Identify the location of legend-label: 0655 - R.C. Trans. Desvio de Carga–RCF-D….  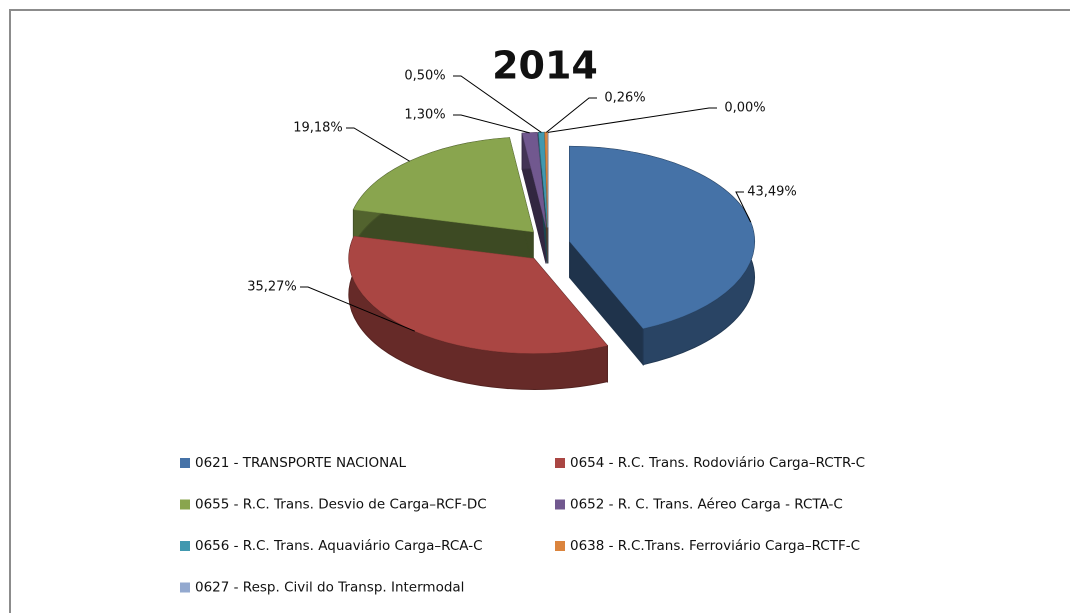
(341, 505).